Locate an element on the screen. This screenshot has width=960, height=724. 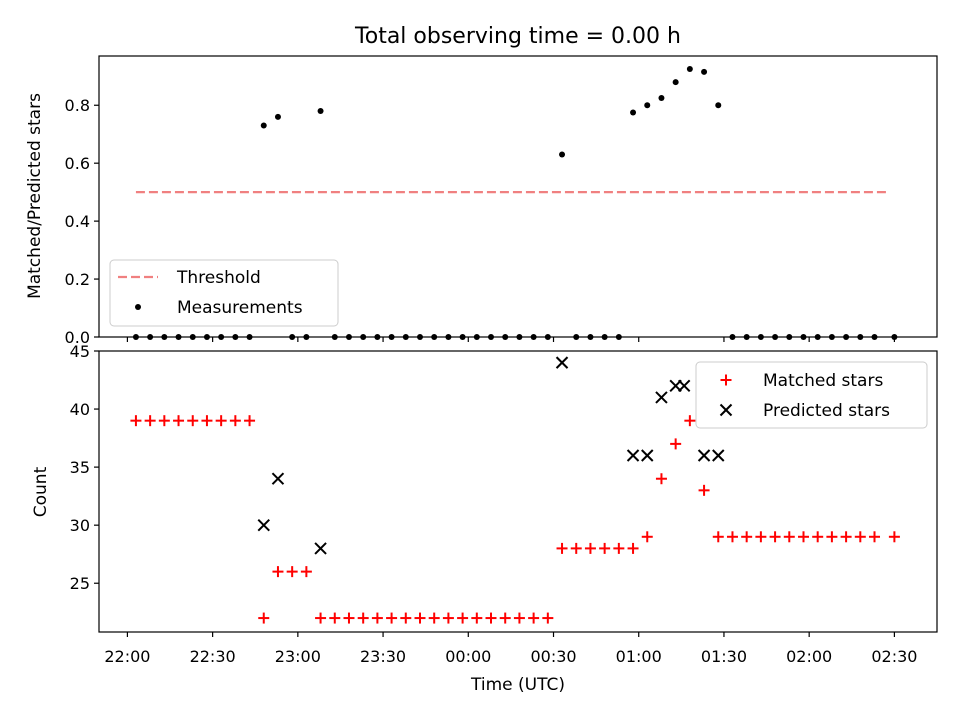
legend-predicted-label: Predicted stars is located at coordinates (826, 411).